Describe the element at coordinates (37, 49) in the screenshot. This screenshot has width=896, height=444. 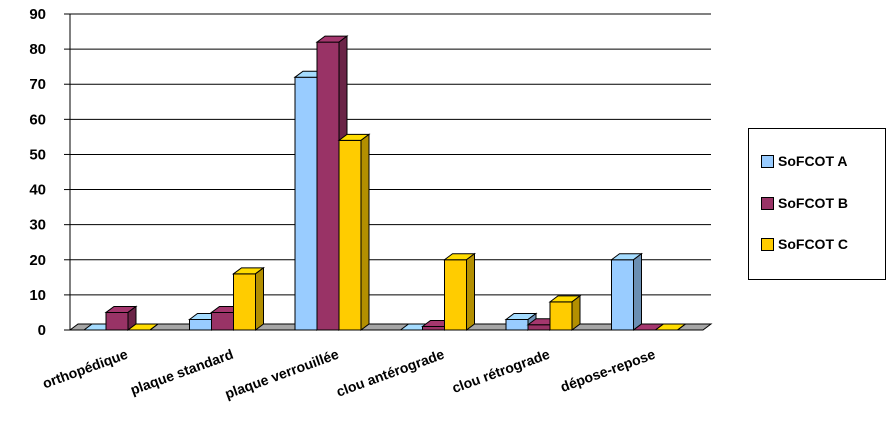
I see `y-tick-label: 80` at that location.